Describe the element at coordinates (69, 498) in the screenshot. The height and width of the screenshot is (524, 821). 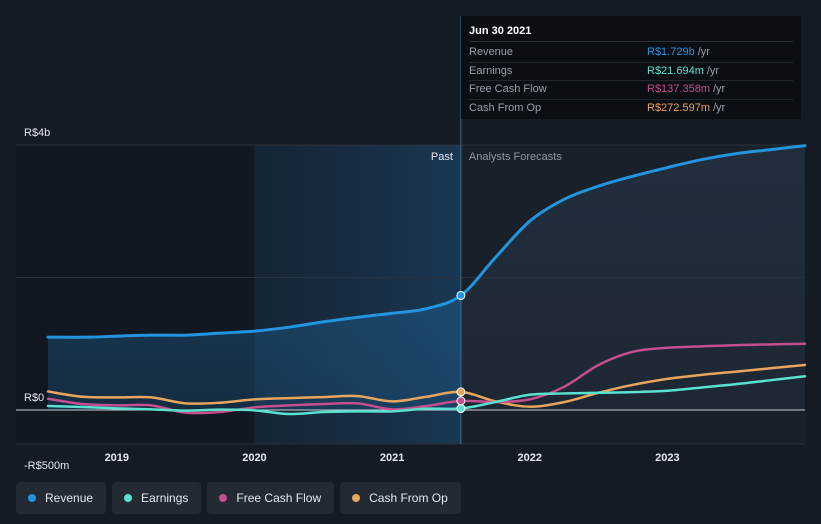
I see `legend-label: Revenue` at that location.